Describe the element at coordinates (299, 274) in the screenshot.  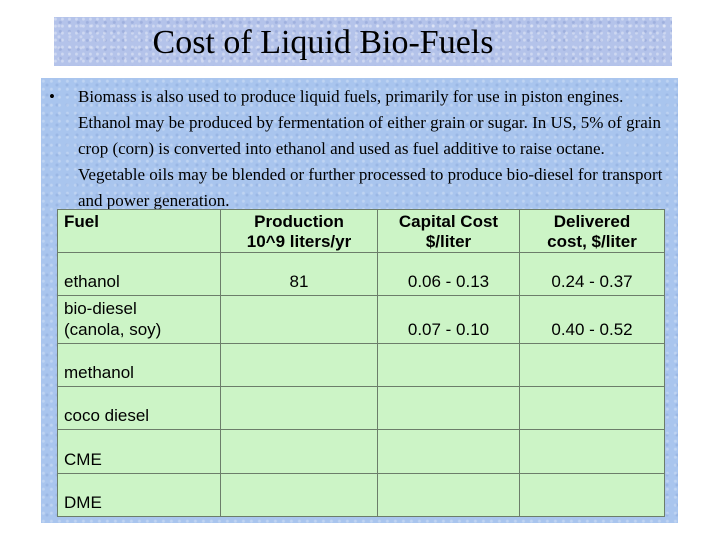
I see `production-cell: 81` at that location.